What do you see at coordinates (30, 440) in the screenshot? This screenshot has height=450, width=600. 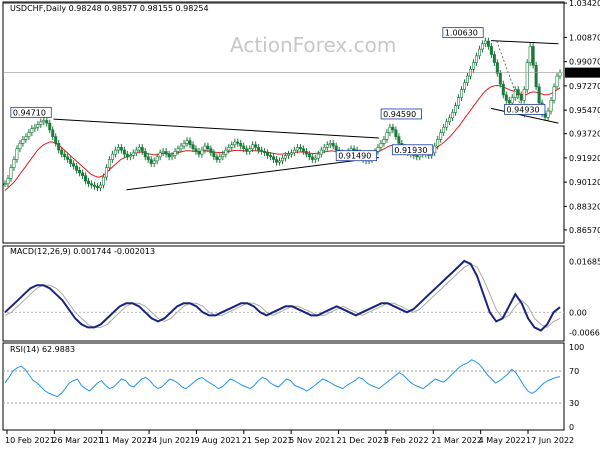 I see `x-tick-label: 10 Feb 2021` at bounding box center [30, 440].